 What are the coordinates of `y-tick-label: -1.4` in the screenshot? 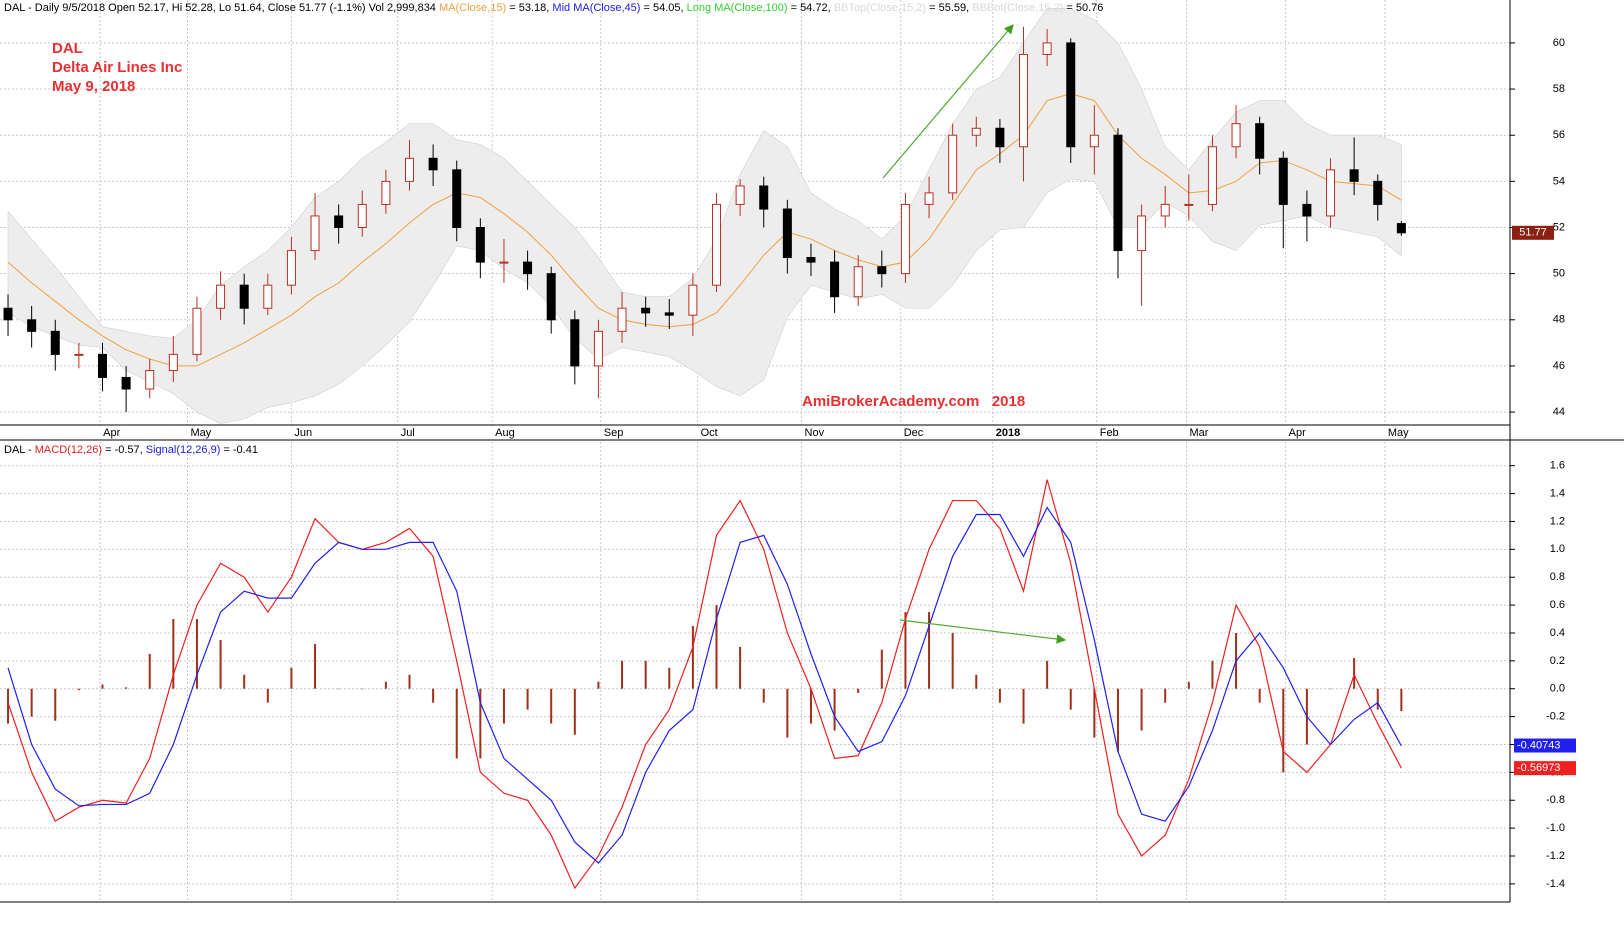 It's located at (1555, 884).